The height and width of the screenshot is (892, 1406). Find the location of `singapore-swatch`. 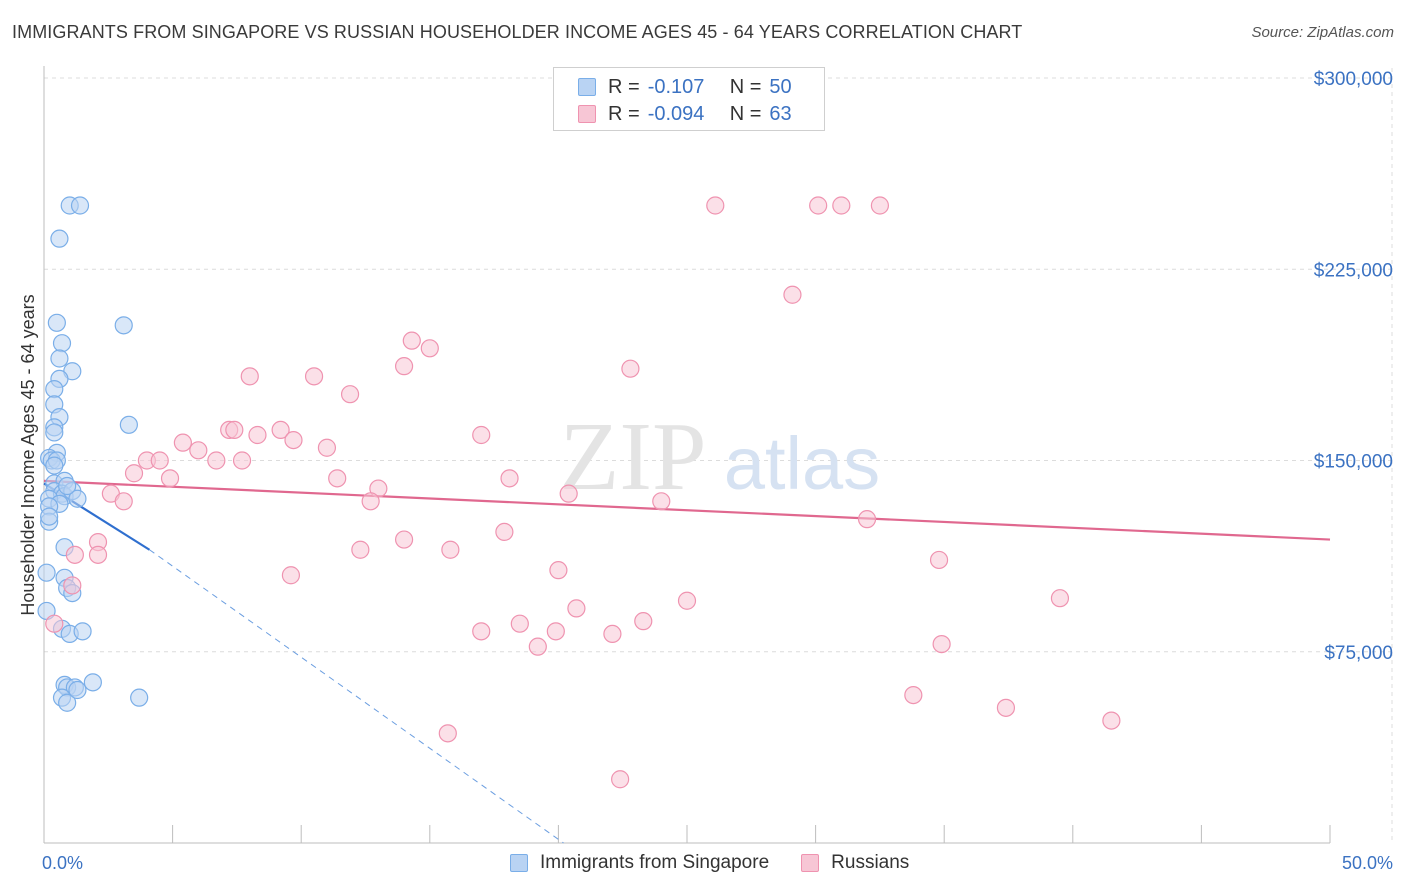

singapore-swatch is located at coordinates (587, 87).